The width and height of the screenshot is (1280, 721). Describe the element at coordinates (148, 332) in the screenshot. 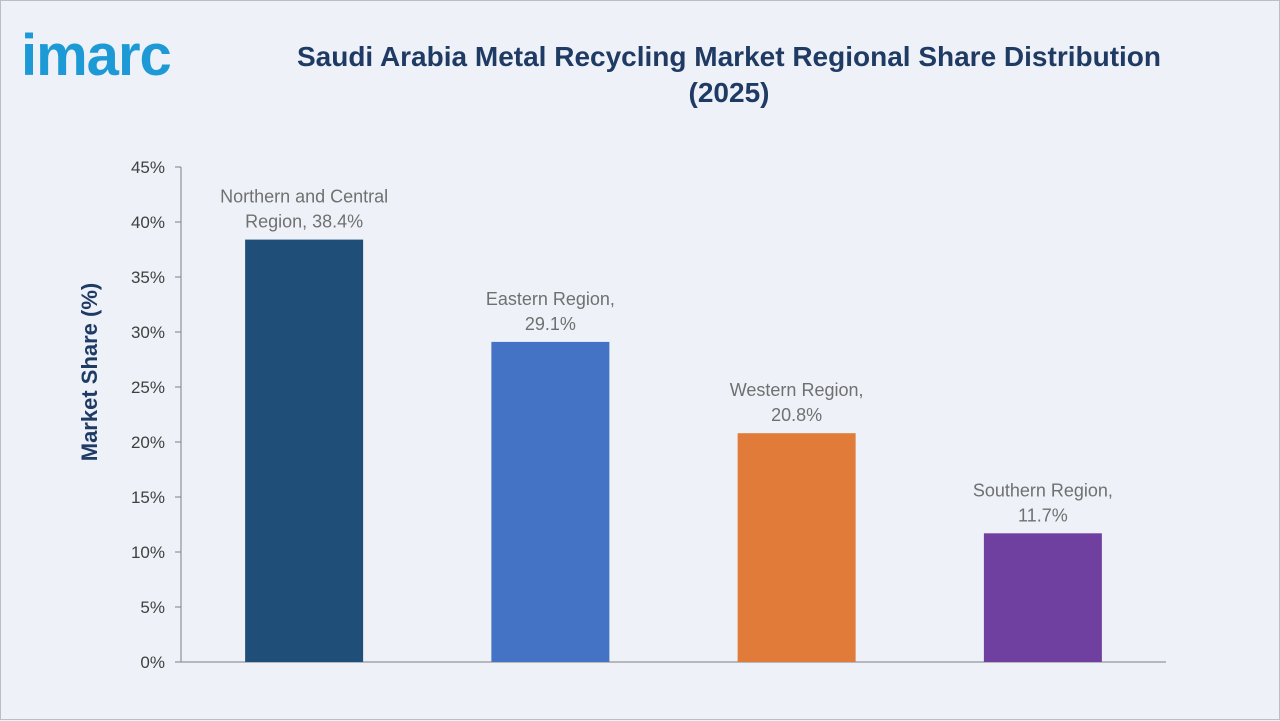

I see `y-tick-label: 30%` at that location.